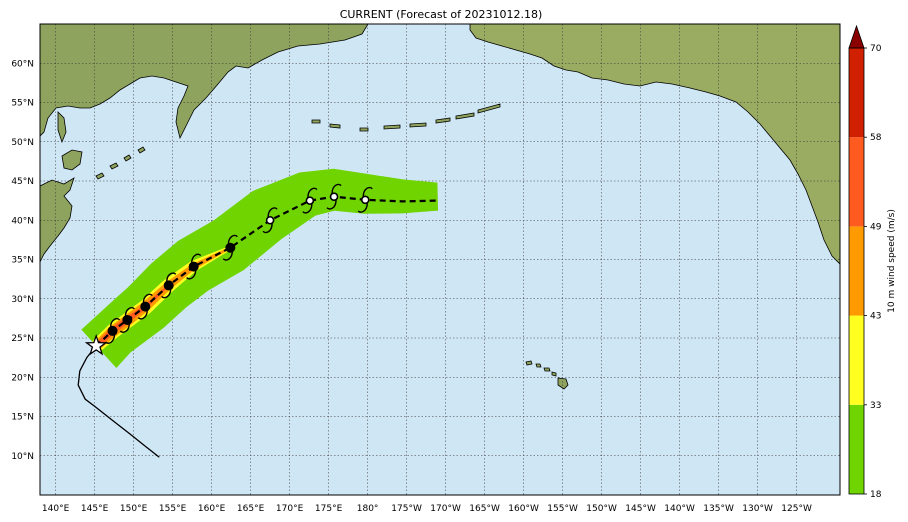  Describe the element at coordinates (22, 104) in the screenshot. I see `lat-tick-label: 55°N` at that location.